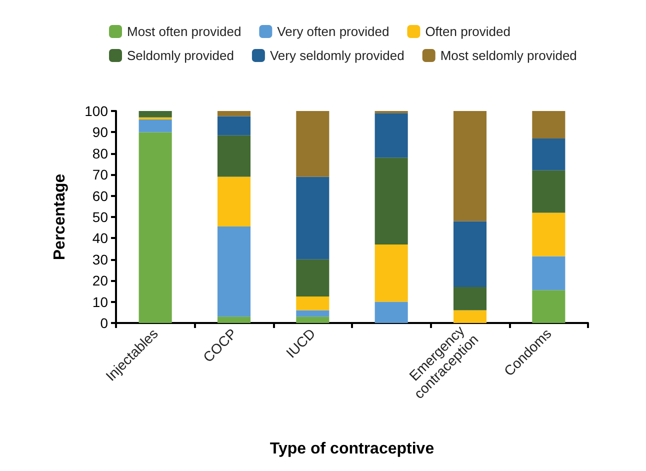 This screenshot has height=471, width=646. What do you see at coordinates (180, 55) in the screenshot?
I see `legend-label: Seldomly provided` at bounding box center [180, 55].